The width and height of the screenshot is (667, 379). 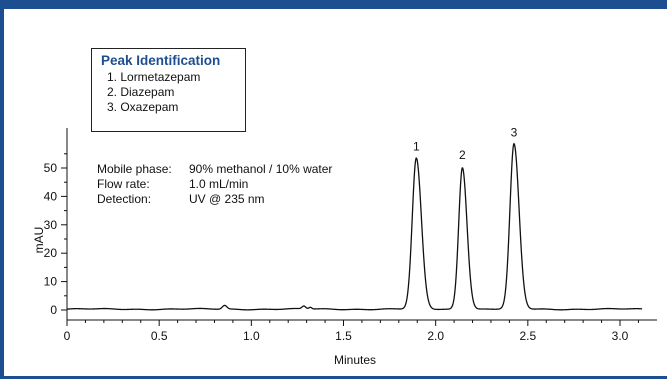 What do you see at coordinates (355, 360) in the screenshot?
I see `x-axis-label: Minutes` at bounding box center [355, 360].